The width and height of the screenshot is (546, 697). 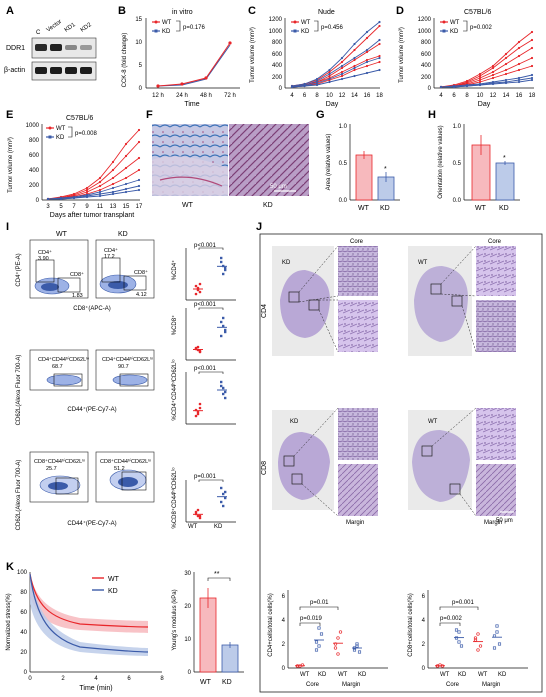 I want to click on j-c1-g2-pt2, so click(x=340, y=632).